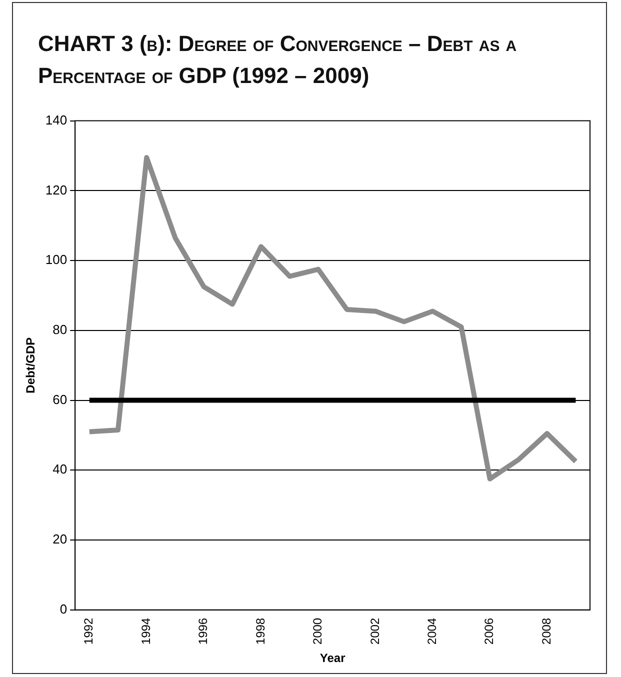  What do you see at coordinates (333, 658) in the screenshot?
I see `x-axis-title: Year` at bounding box center [333, 658].